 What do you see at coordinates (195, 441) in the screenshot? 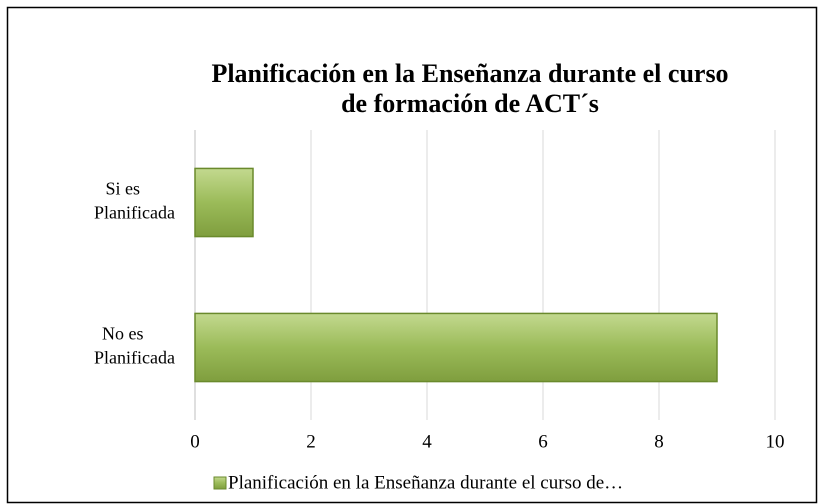
I see `x-tick-label: 0` at bounding box center [195, 441].